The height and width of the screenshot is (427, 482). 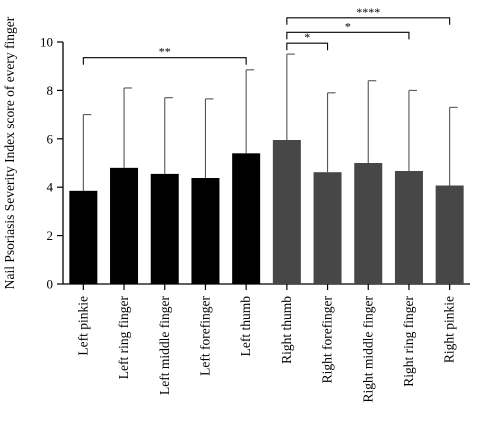 What do you see at coordinates (46, 42) in the screenshot?
I see `y-tick-label: 10` at bounding box center [46, 42].